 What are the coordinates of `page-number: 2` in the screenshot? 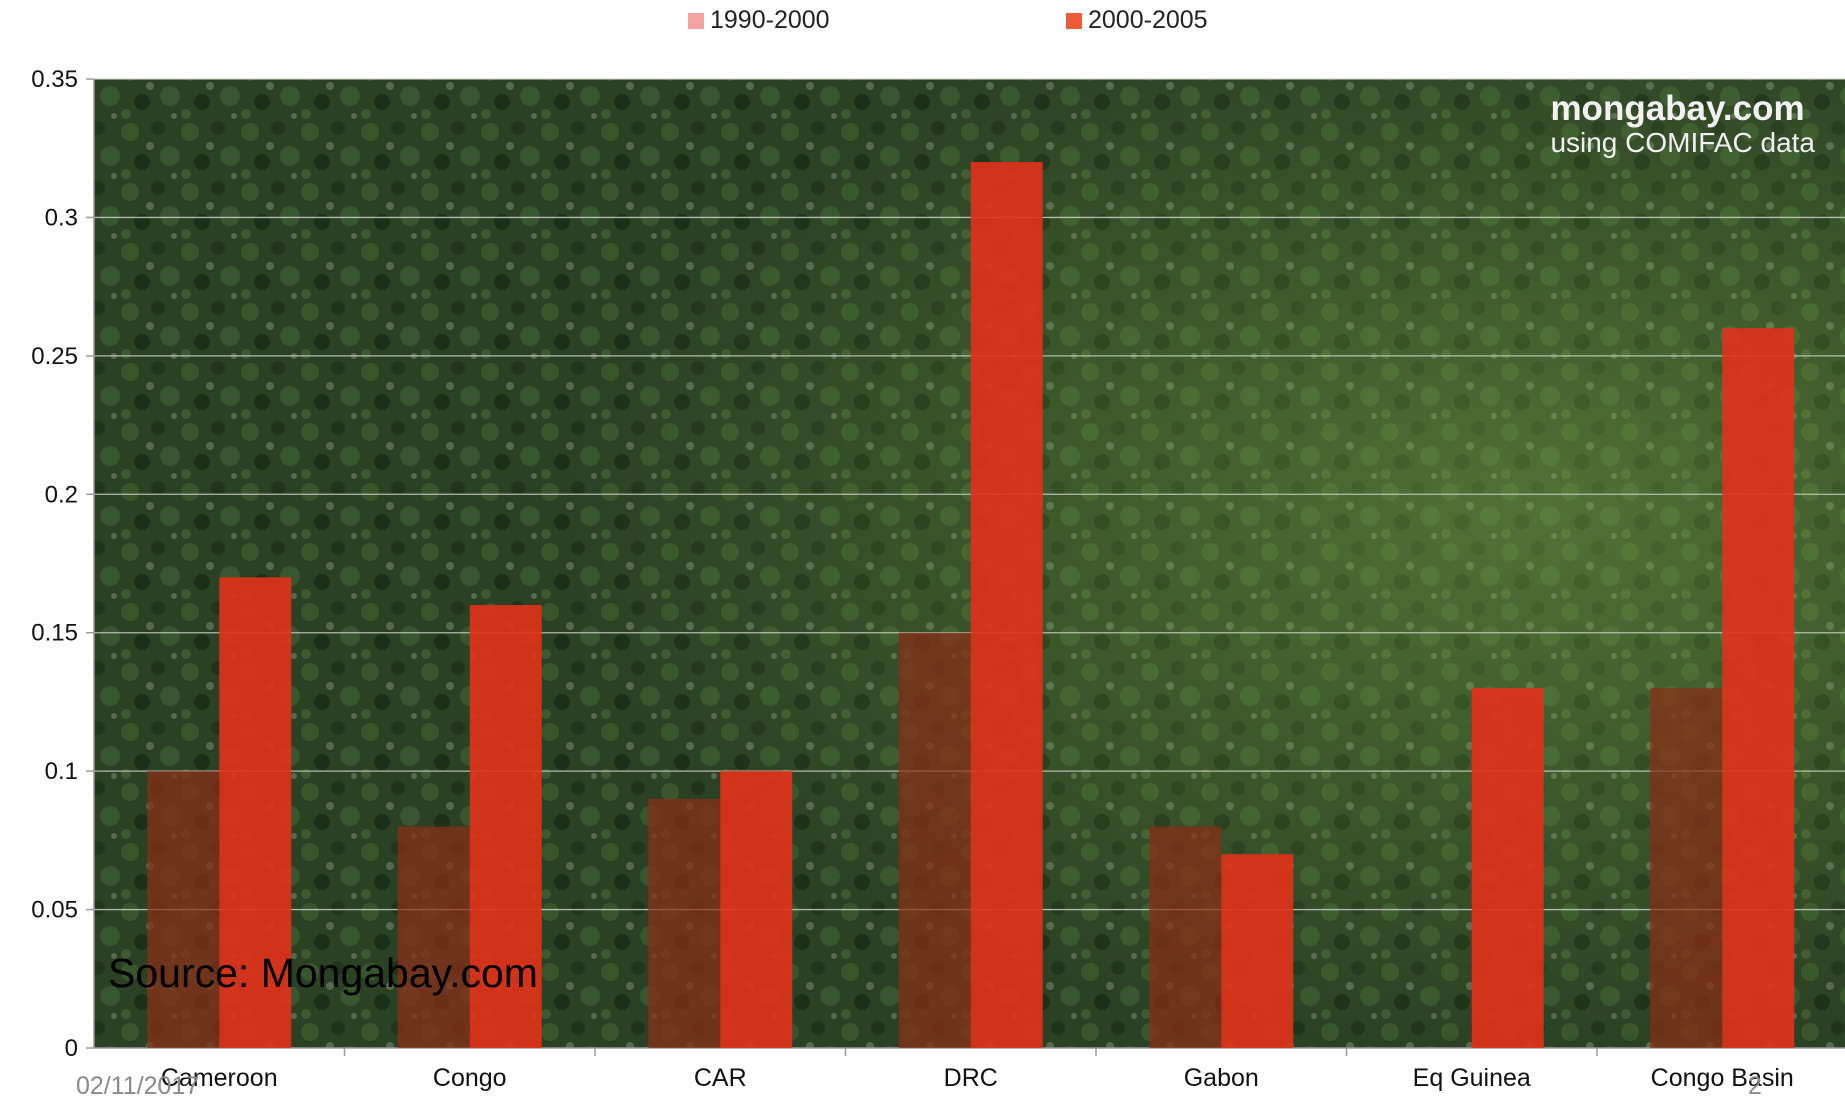 It's located at (1755, 1086).